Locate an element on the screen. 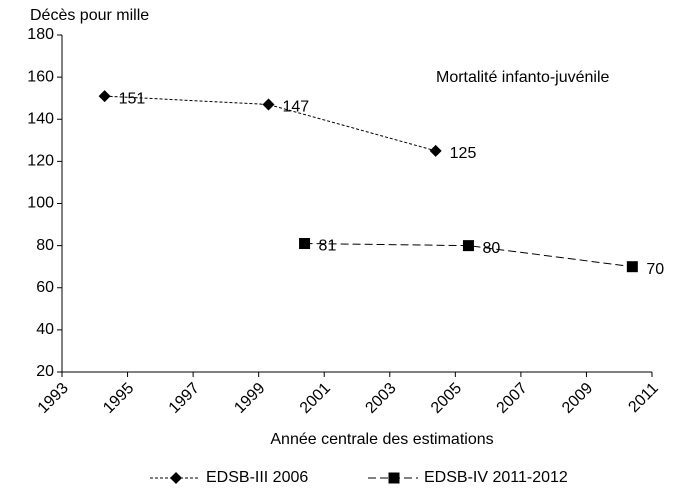  y-tick-label: 180 is located at coordinates (40, 34).